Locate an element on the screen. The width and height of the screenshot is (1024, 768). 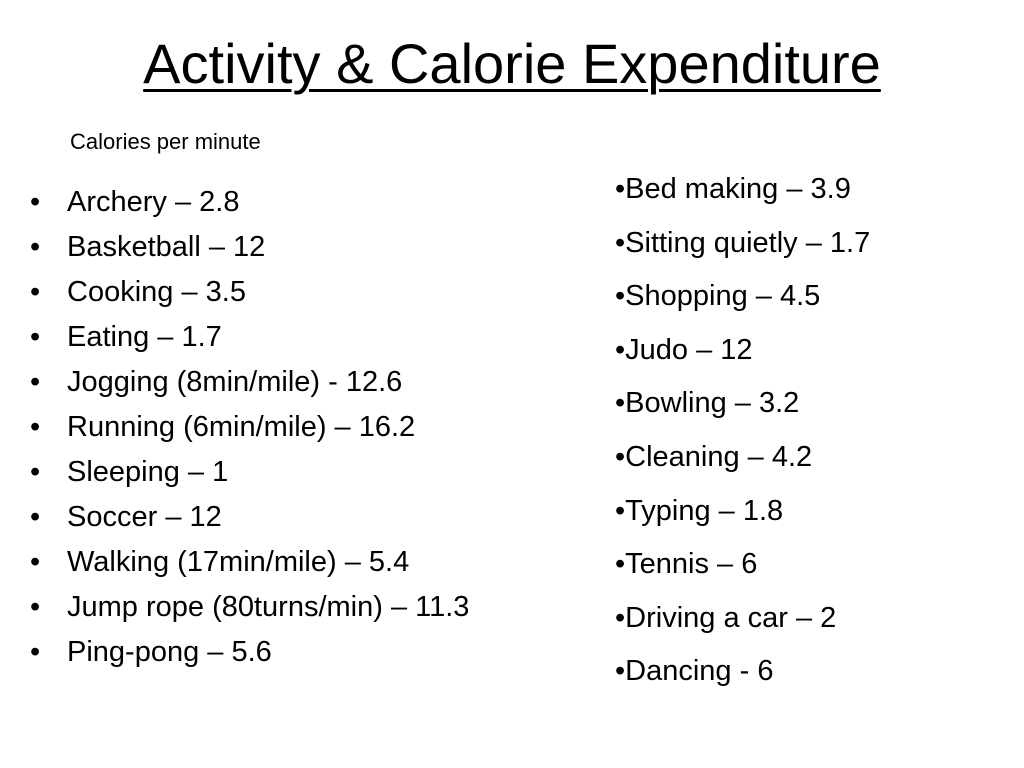
list-item-label: Jogging (8min/mile) - 12.6 is located at coordinates (235, 382).